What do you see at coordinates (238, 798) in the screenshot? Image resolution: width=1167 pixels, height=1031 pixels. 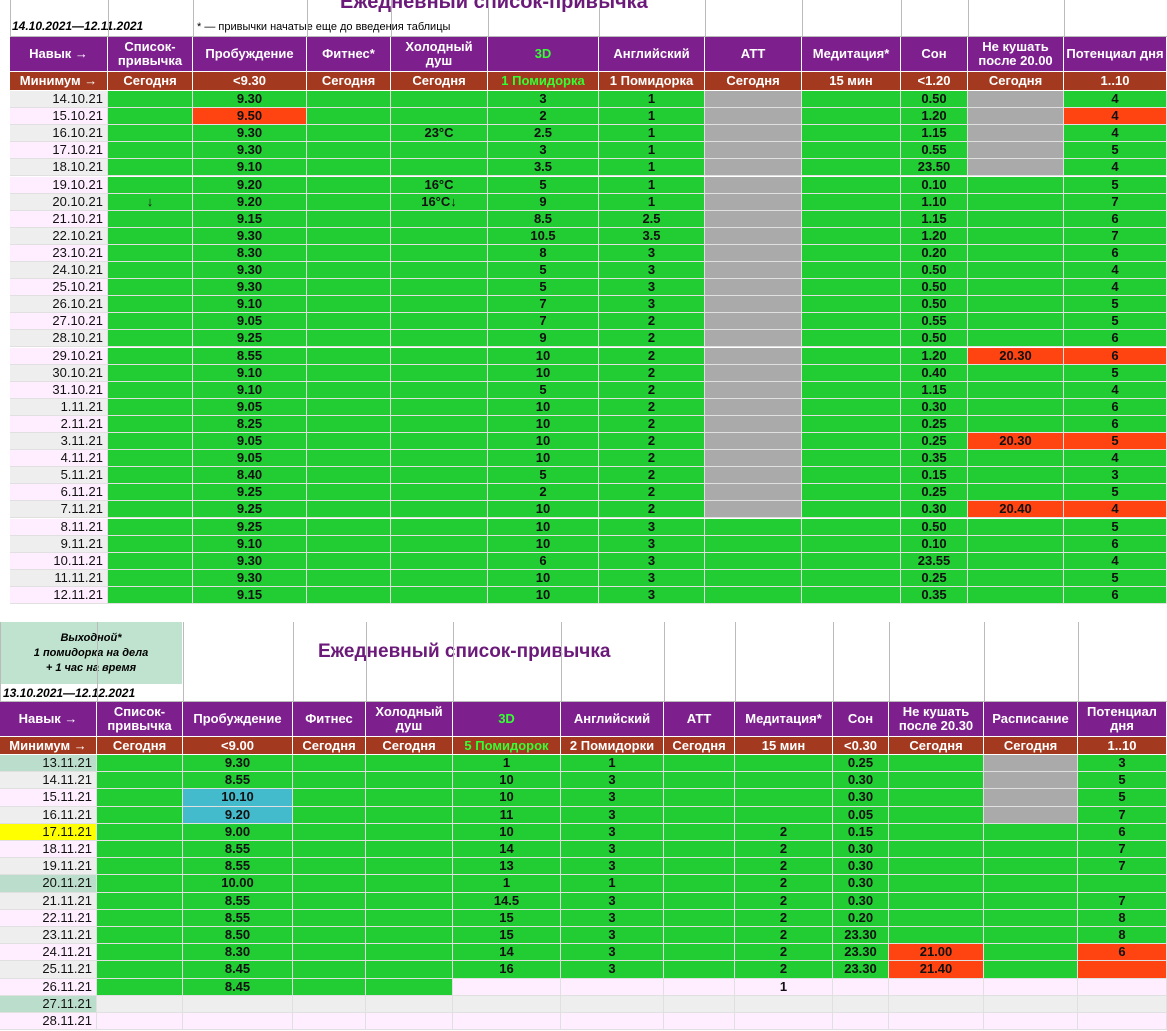 I see `cell: 10.10` at bounding box center [238, 798].